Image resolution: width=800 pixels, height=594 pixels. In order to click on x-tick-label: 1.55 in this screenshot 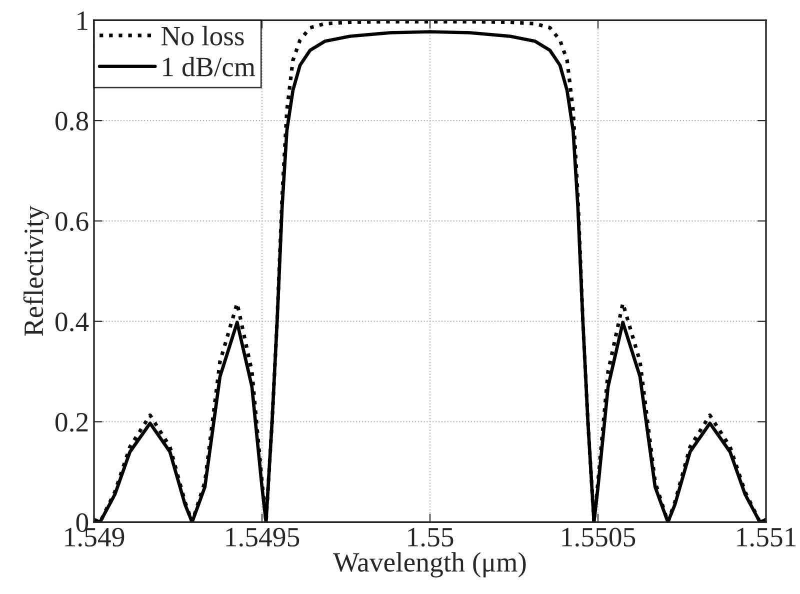, I will do `click(431, 537)`.